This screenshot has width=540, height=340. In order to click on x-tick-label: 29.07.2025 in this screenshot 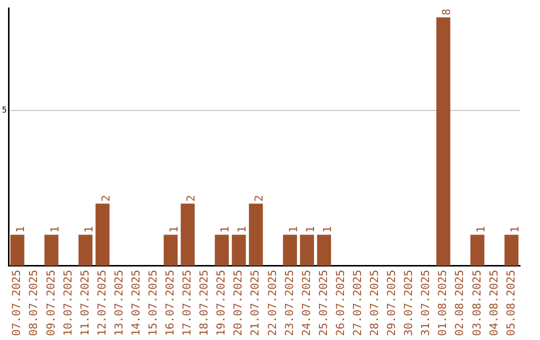, I will do `click(391, 303)`.